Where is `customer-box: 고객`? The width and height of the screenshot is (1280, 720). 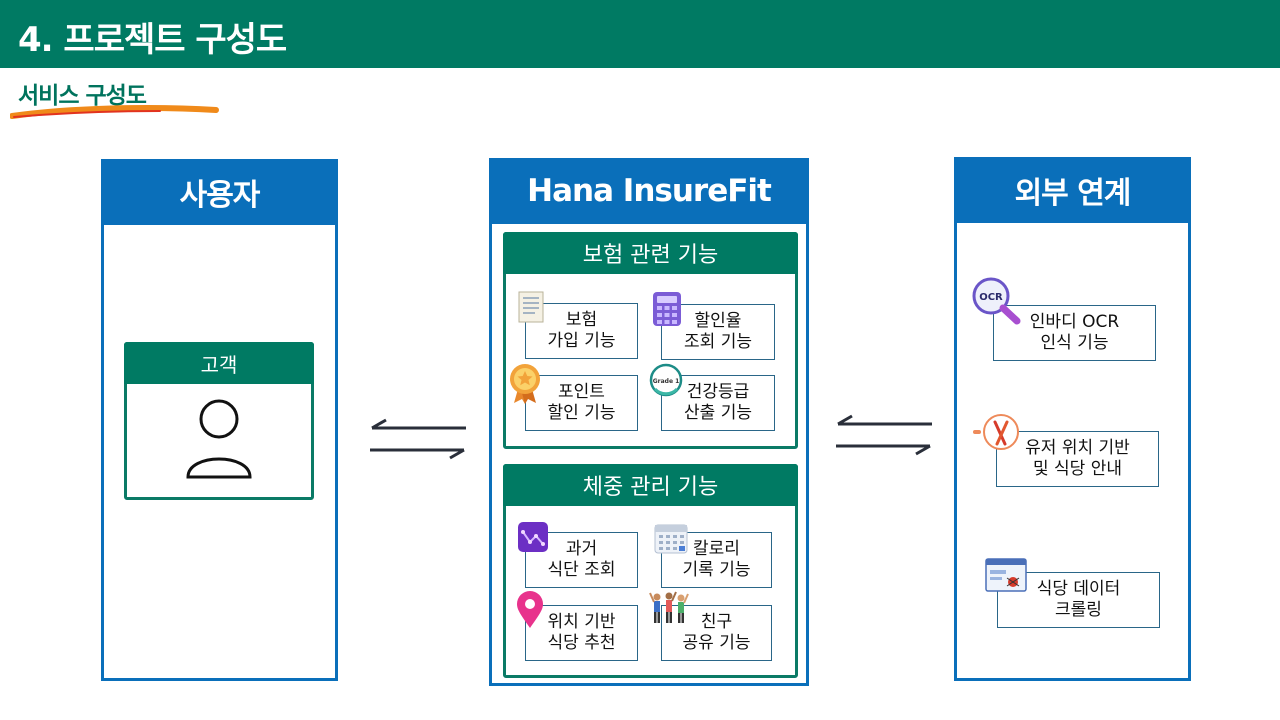 customer-box: 고객 is located at coordinates (219, 421).